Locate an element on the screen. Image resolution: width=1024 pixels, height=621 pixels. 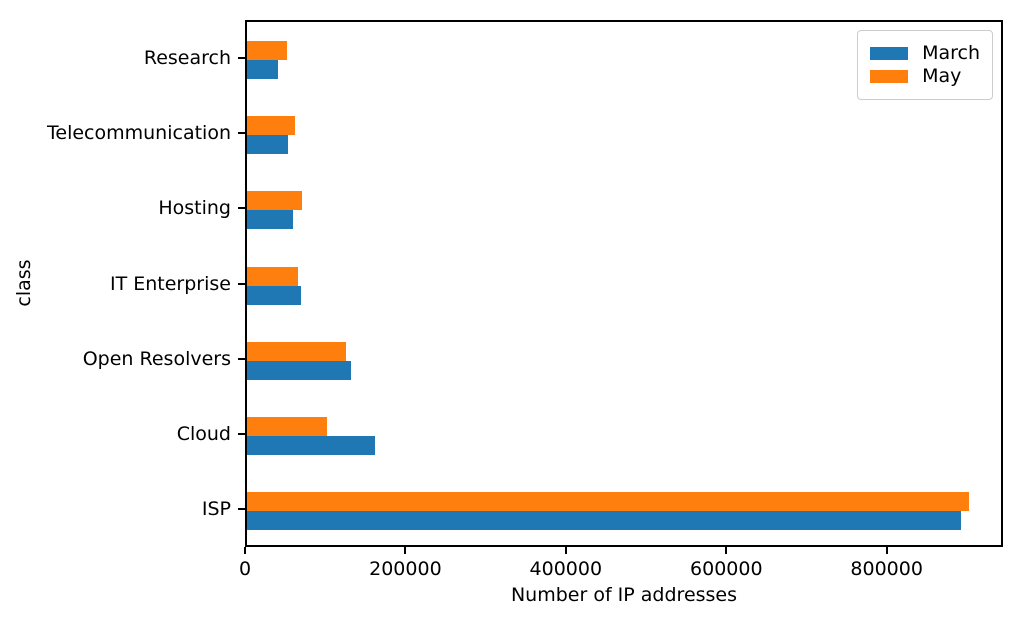
category-label-cloud: Cloud is located at coordinates (203, 434).